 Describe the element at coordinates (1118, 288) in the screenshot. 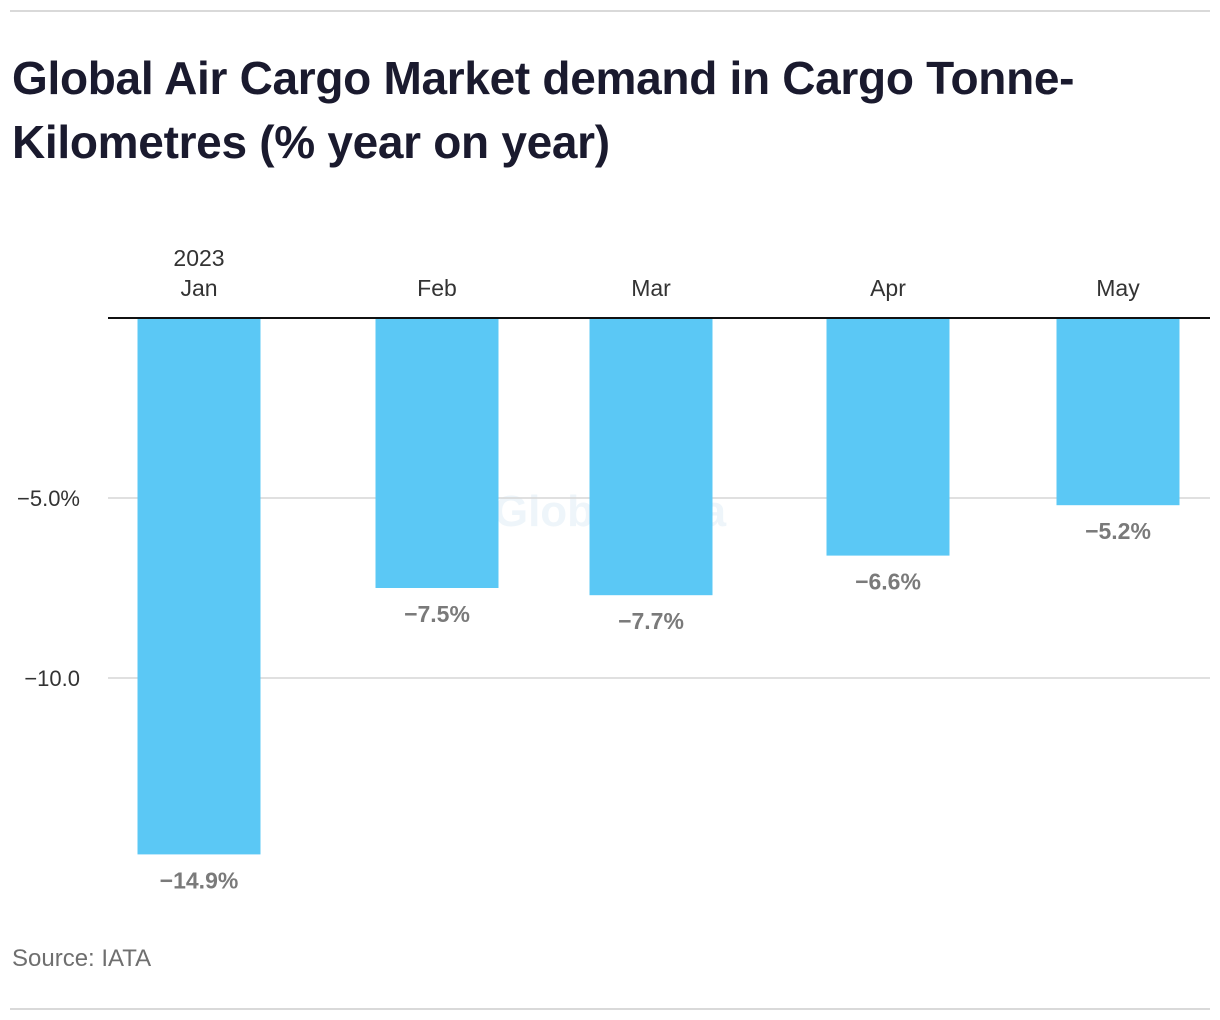

I see `x-tick-label: May` at that location.